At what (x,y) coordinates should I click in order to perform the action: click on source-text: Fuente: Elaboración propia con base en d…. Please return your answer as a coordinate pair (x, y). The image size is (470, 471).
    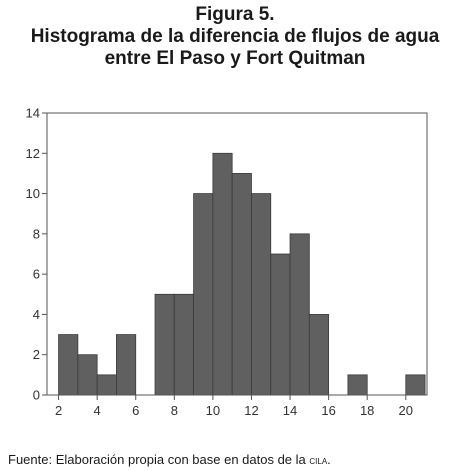
    Looking at the image, I should click on (159, 459).